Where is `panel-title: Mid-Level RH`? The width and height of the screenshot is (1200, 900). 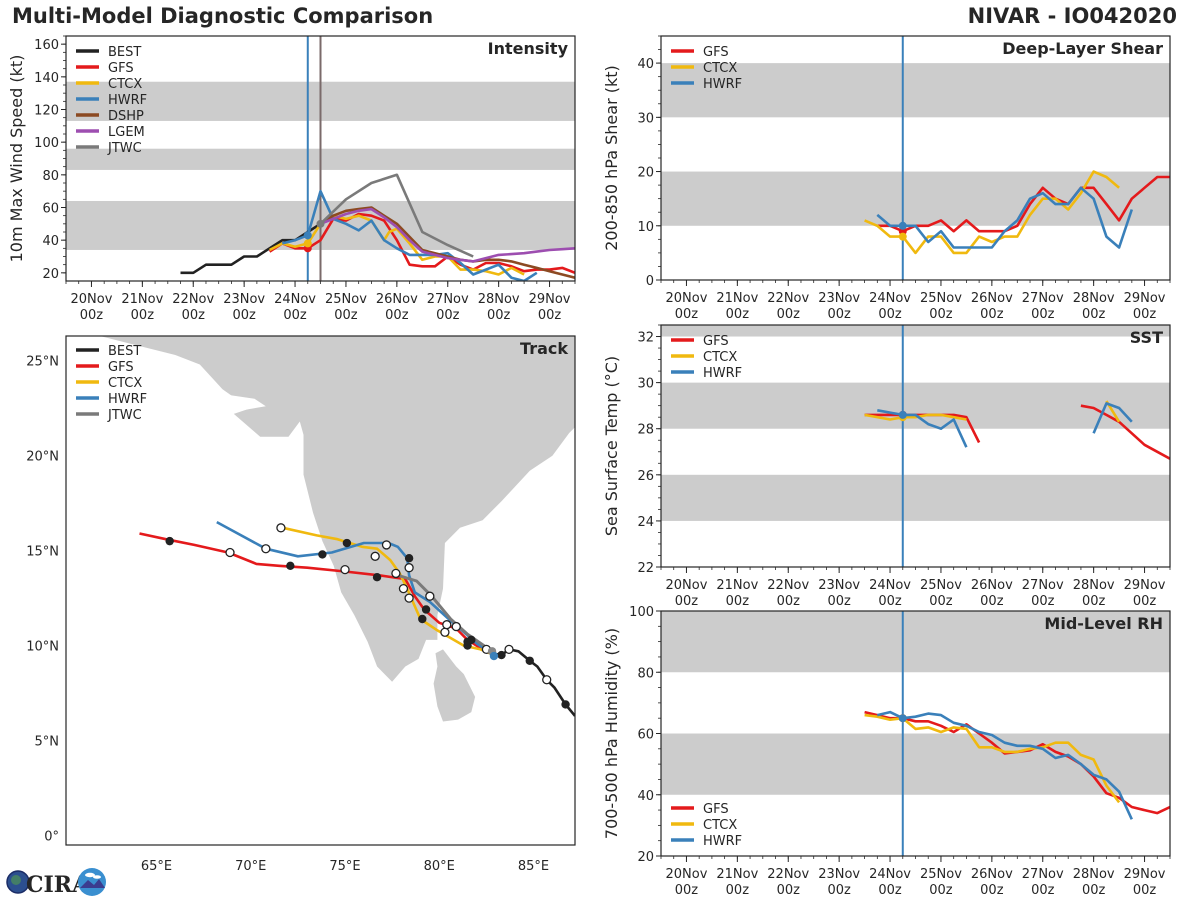
panel-title: Mid-Level RH is located at coordinates (1103, 623).